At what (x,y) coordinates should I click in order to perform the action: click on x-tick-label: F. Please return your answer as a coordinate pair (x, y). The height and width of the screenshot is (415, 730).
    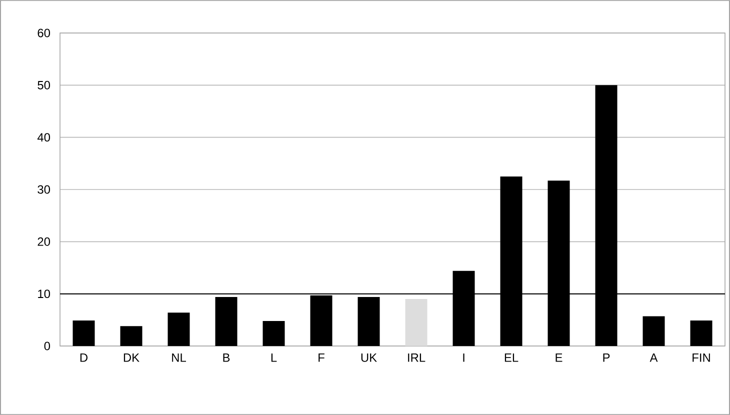
    Looking at the image, I should click on (321, 358).